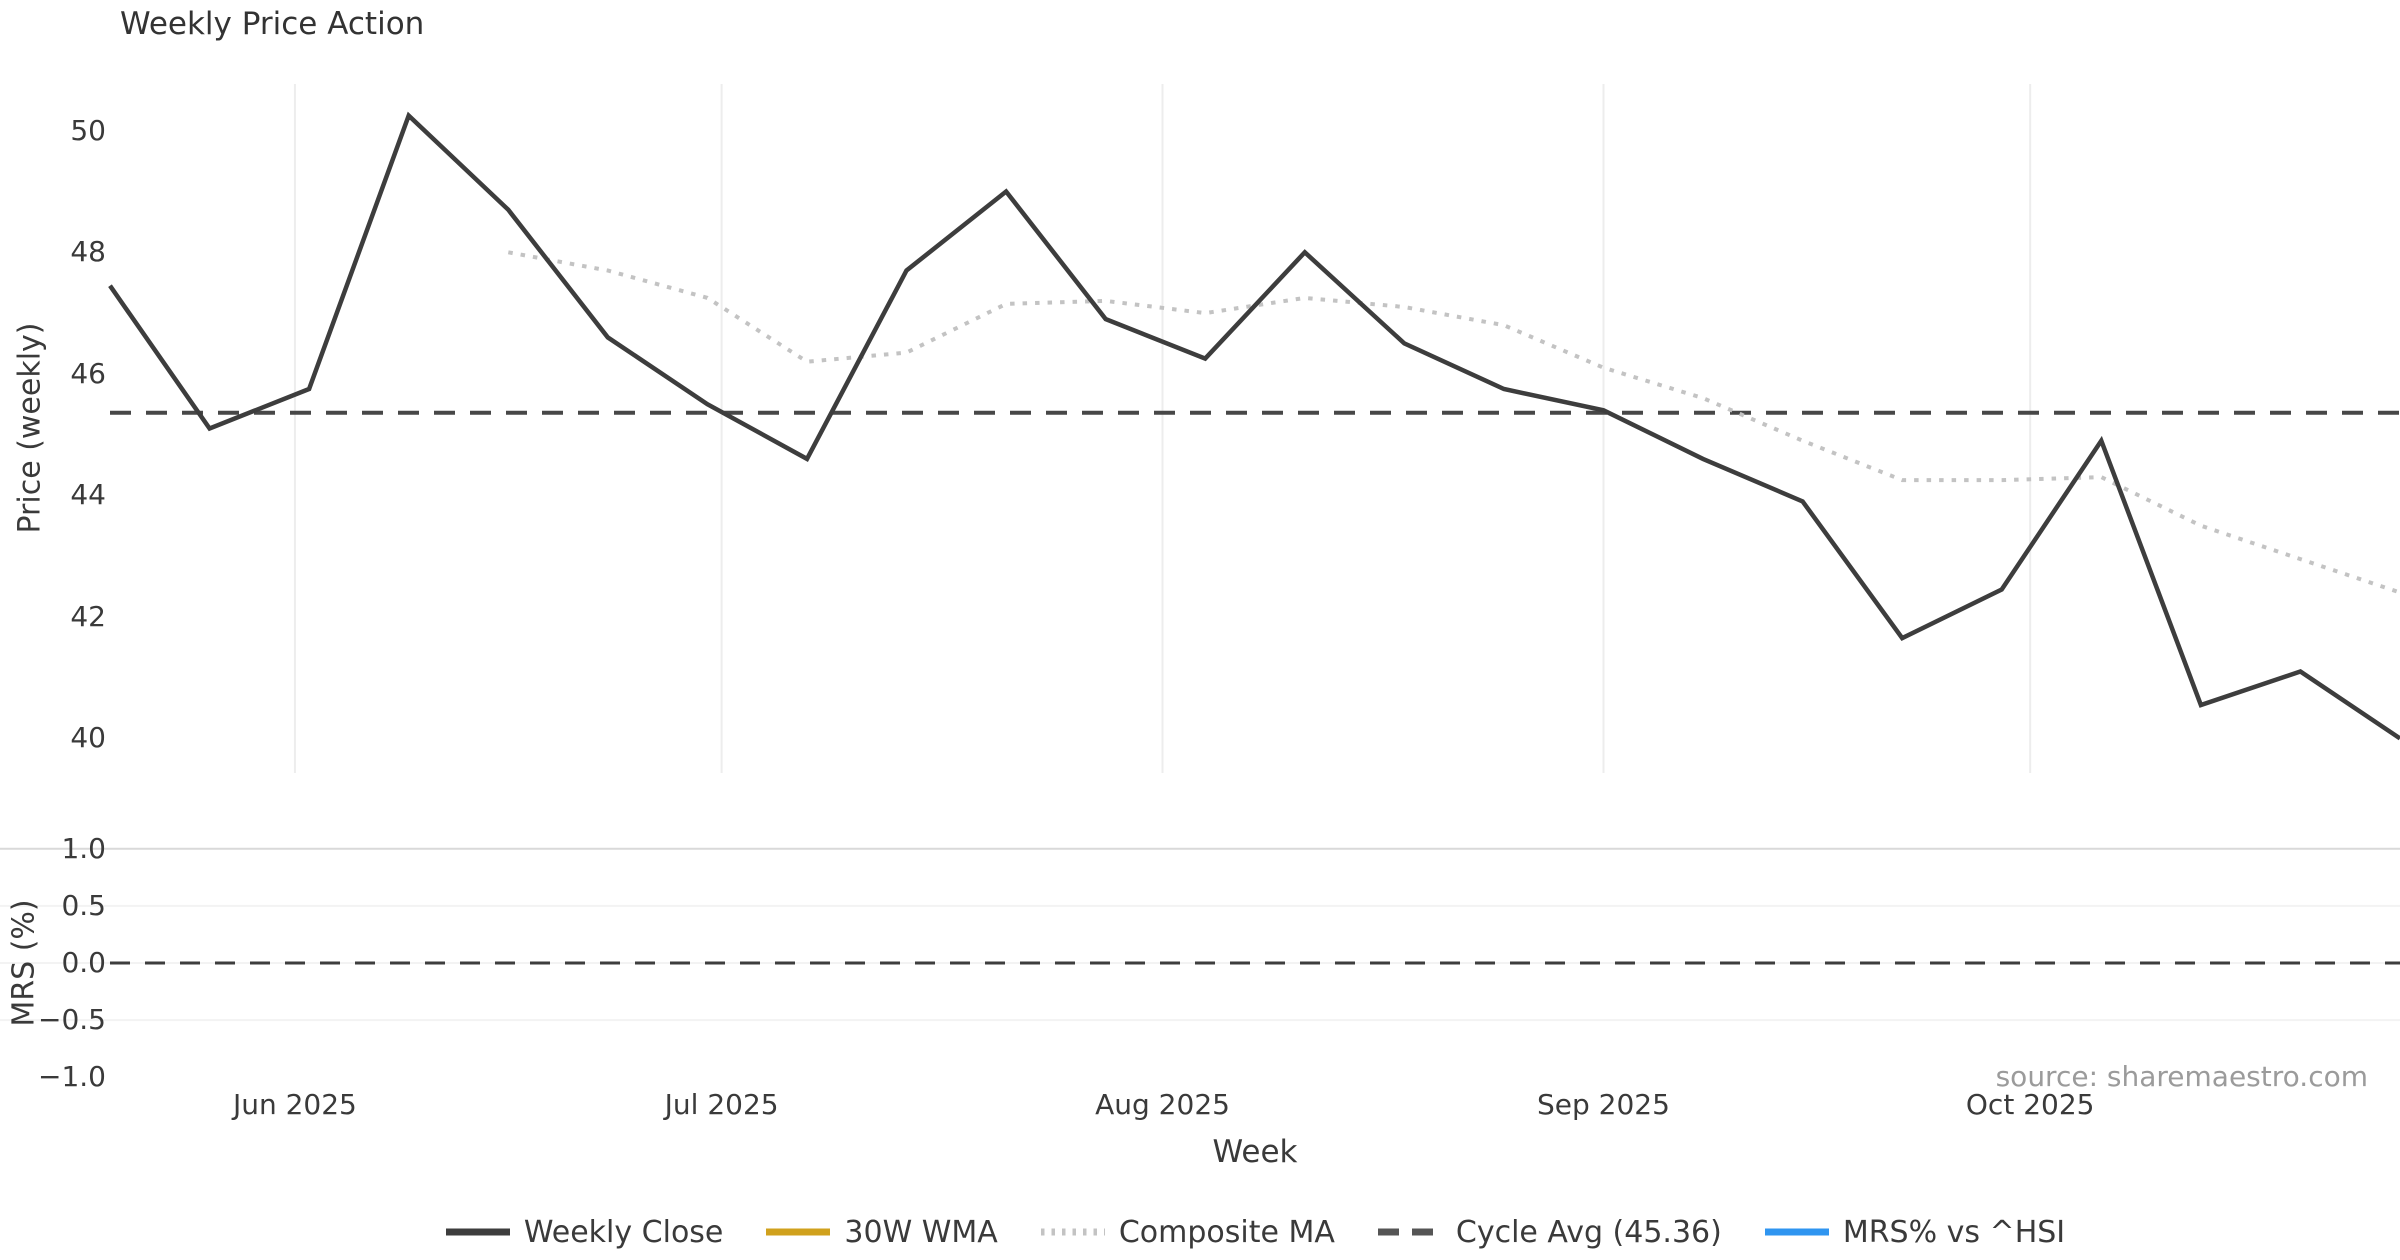 The image size is (2400, 1260). What do you see at coordinates (1954, 1232) in the screenshot?
I see `legend-label: MRS% vs ^HSI` at bounding box center [1954, 1232].